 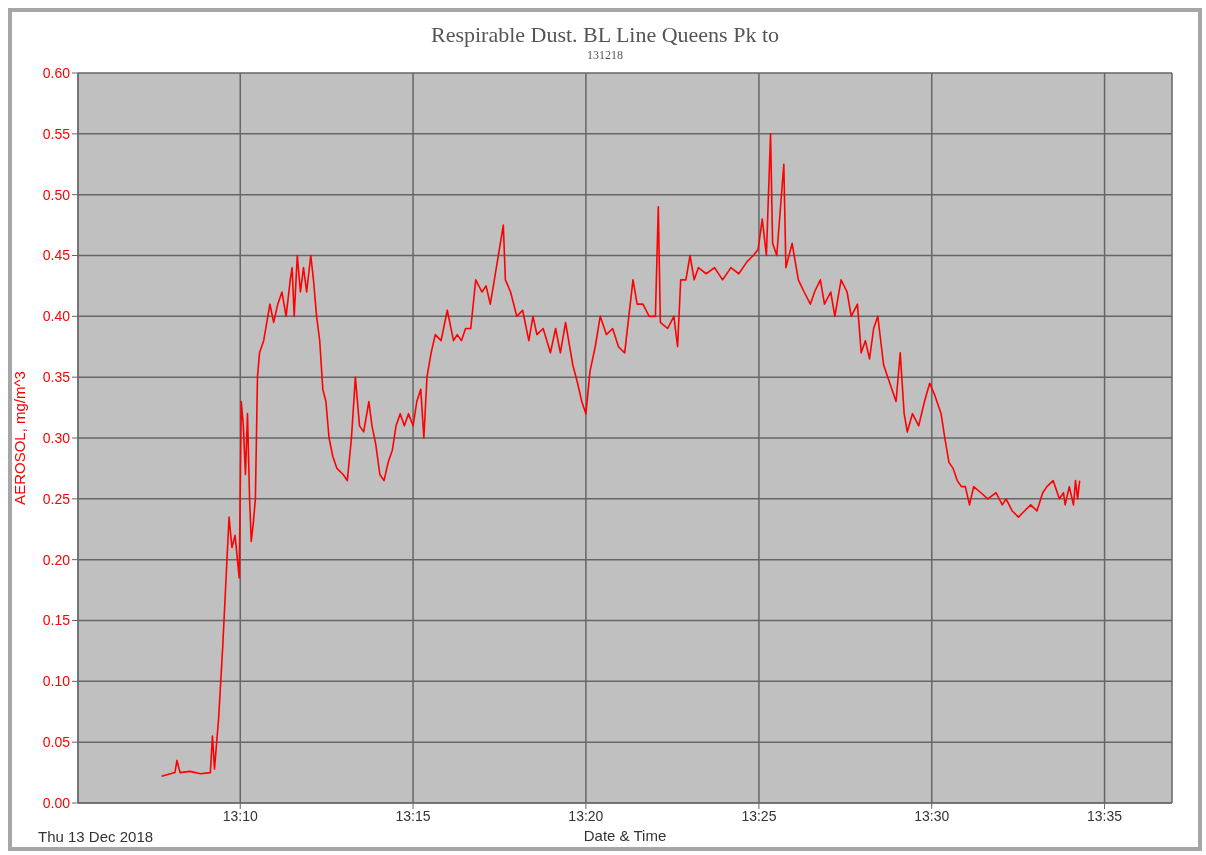 I want to click on y-tick-label: 0.50, so click(x=56, y=194).